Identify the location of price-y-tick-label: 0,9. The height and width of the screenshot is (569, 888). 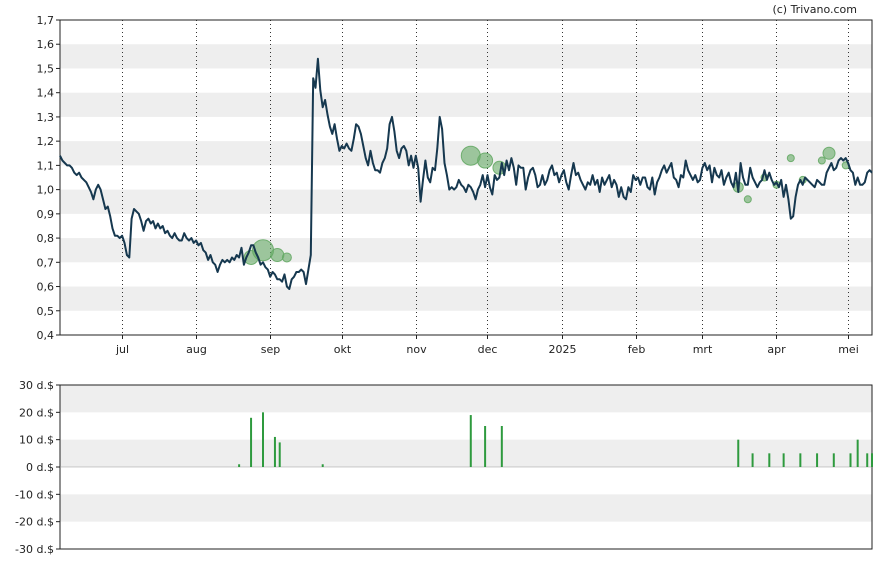
(46, 214).